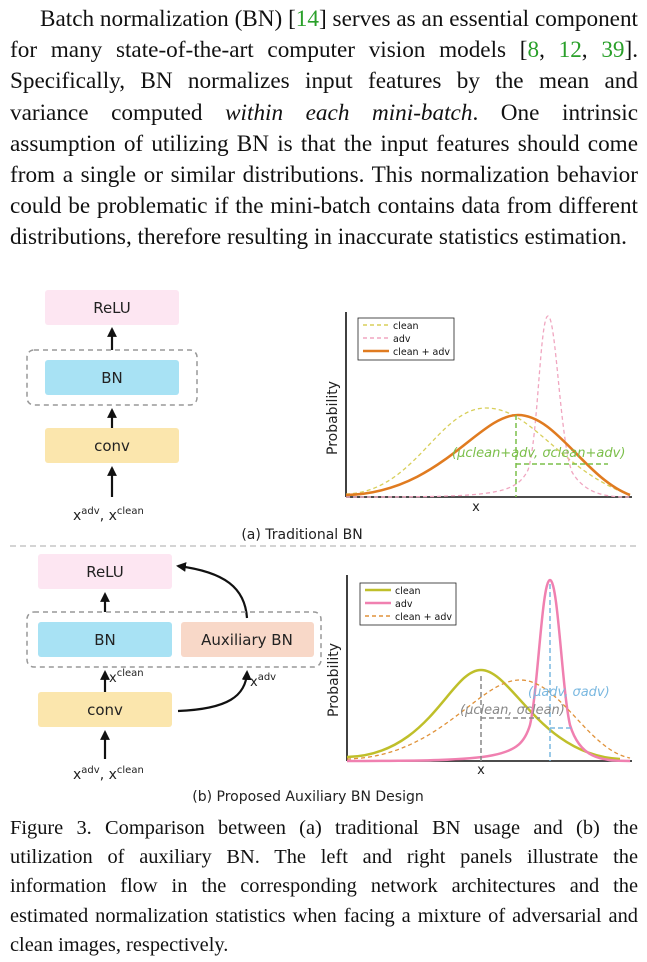 The height and width of the screenshot is (962, 647). I want to click on conv-to-aux-arrow, so click(214, 691).